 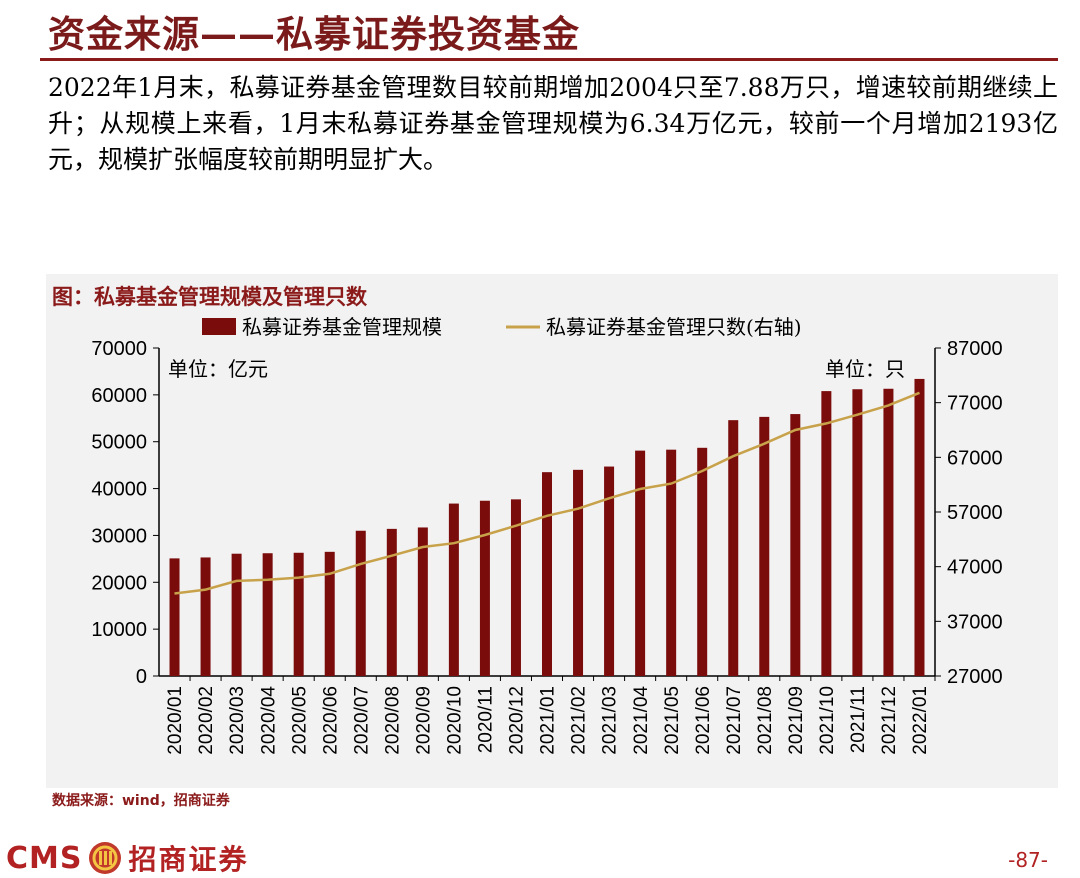 What do you see at coordinates (141, 677) in the screenshot?
I see `y-left-tick-label: 0` at bounding box center [141, 677].